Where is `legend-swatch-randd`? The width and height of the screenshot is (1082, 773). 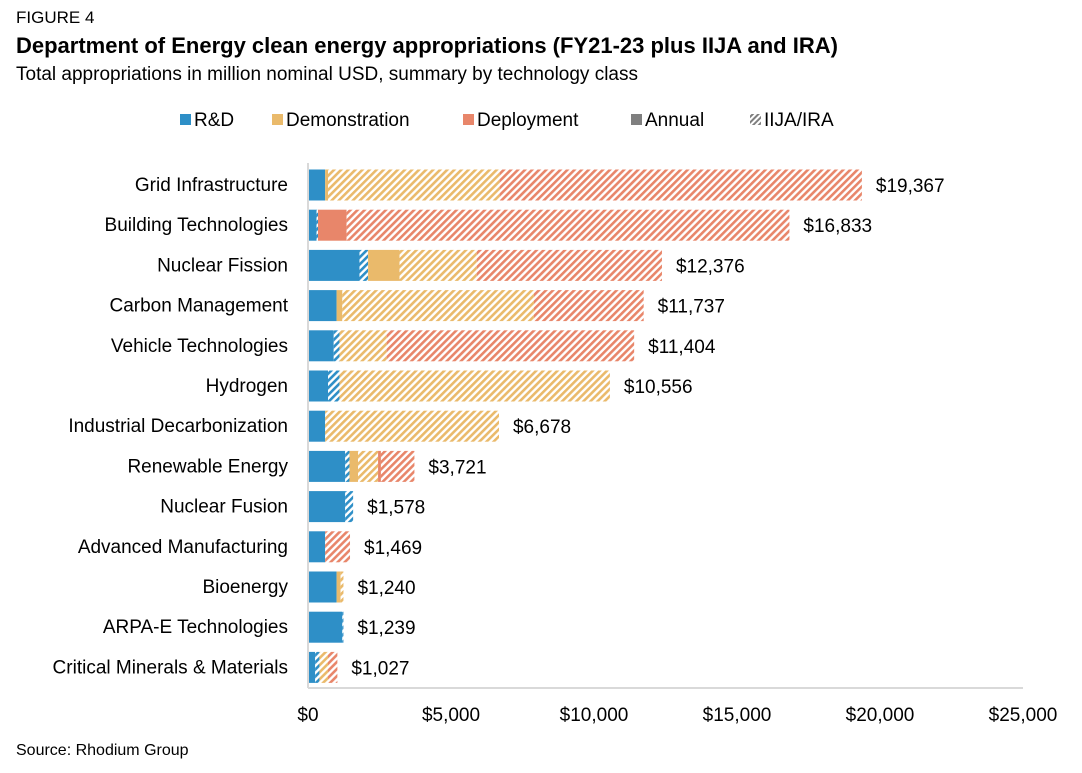
legend-swatch-randd is located at coordinates (185, 119).